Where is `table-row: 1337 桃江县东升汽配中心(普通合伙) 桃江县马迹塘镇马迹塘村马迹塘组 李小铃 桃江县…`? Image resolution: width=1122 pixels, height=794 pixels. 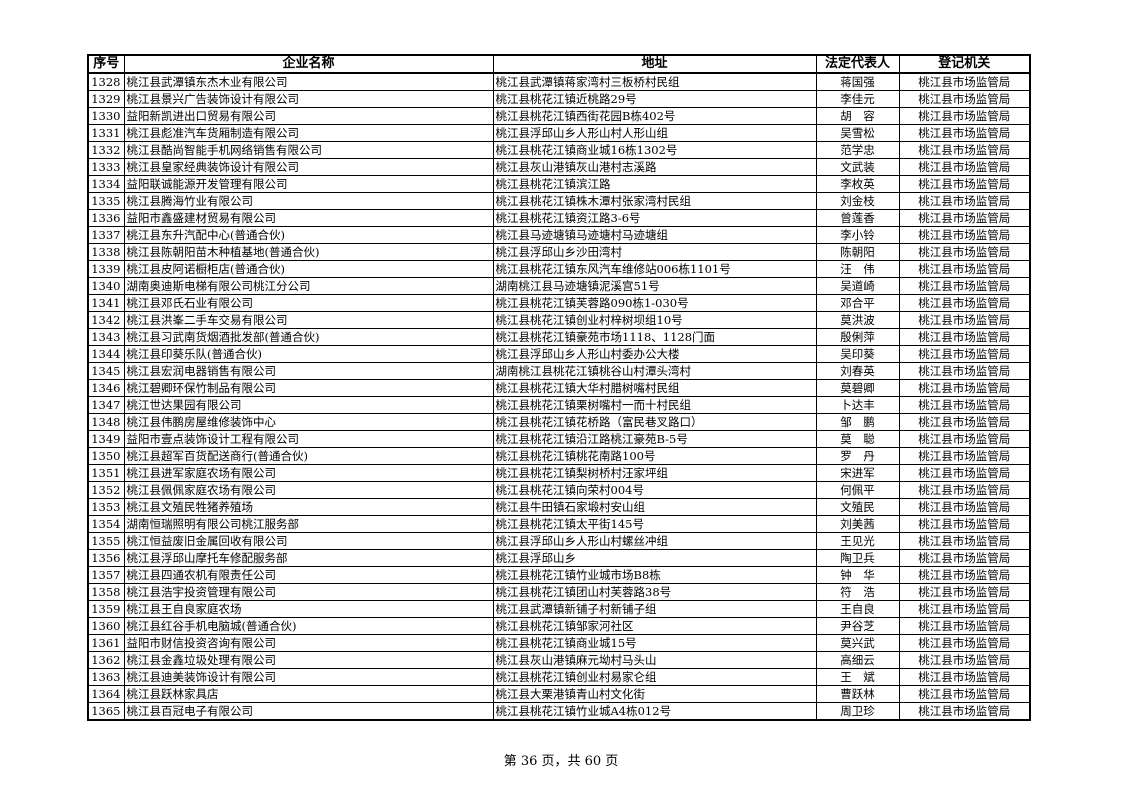 table-row: 1337 桃江县东升汽配中心(普通合伙) 桃江县马迹塘镇马迹塘村马迹塘组 李小铃 桃江县… is located at coordinates (559, 235).